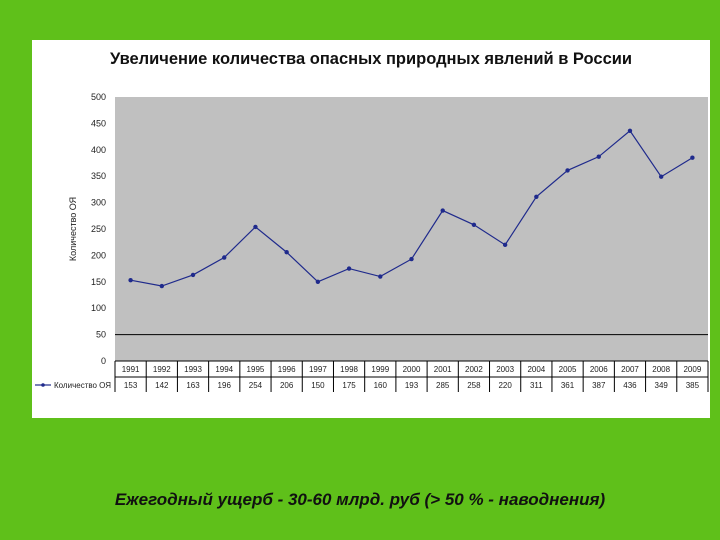 The width and height of the screenshot is (720, 540). What do you see at coordinates (474, 385) in the screenshot?
I see `value-cell: 258` at bounding box center [474, 385].